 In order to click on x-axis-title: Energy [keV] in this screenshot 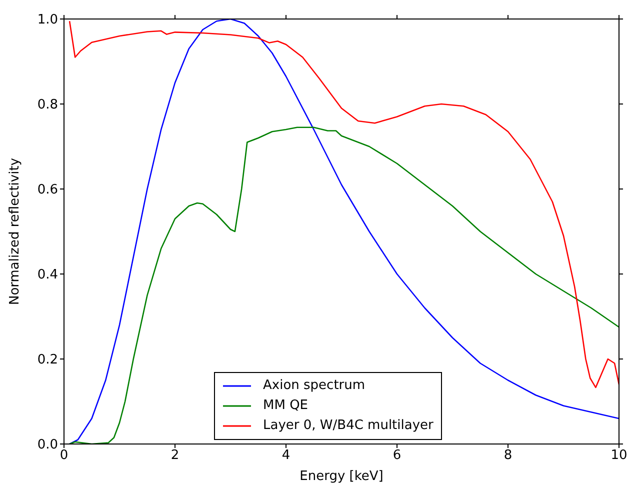, I will do `click(342, 476)`.